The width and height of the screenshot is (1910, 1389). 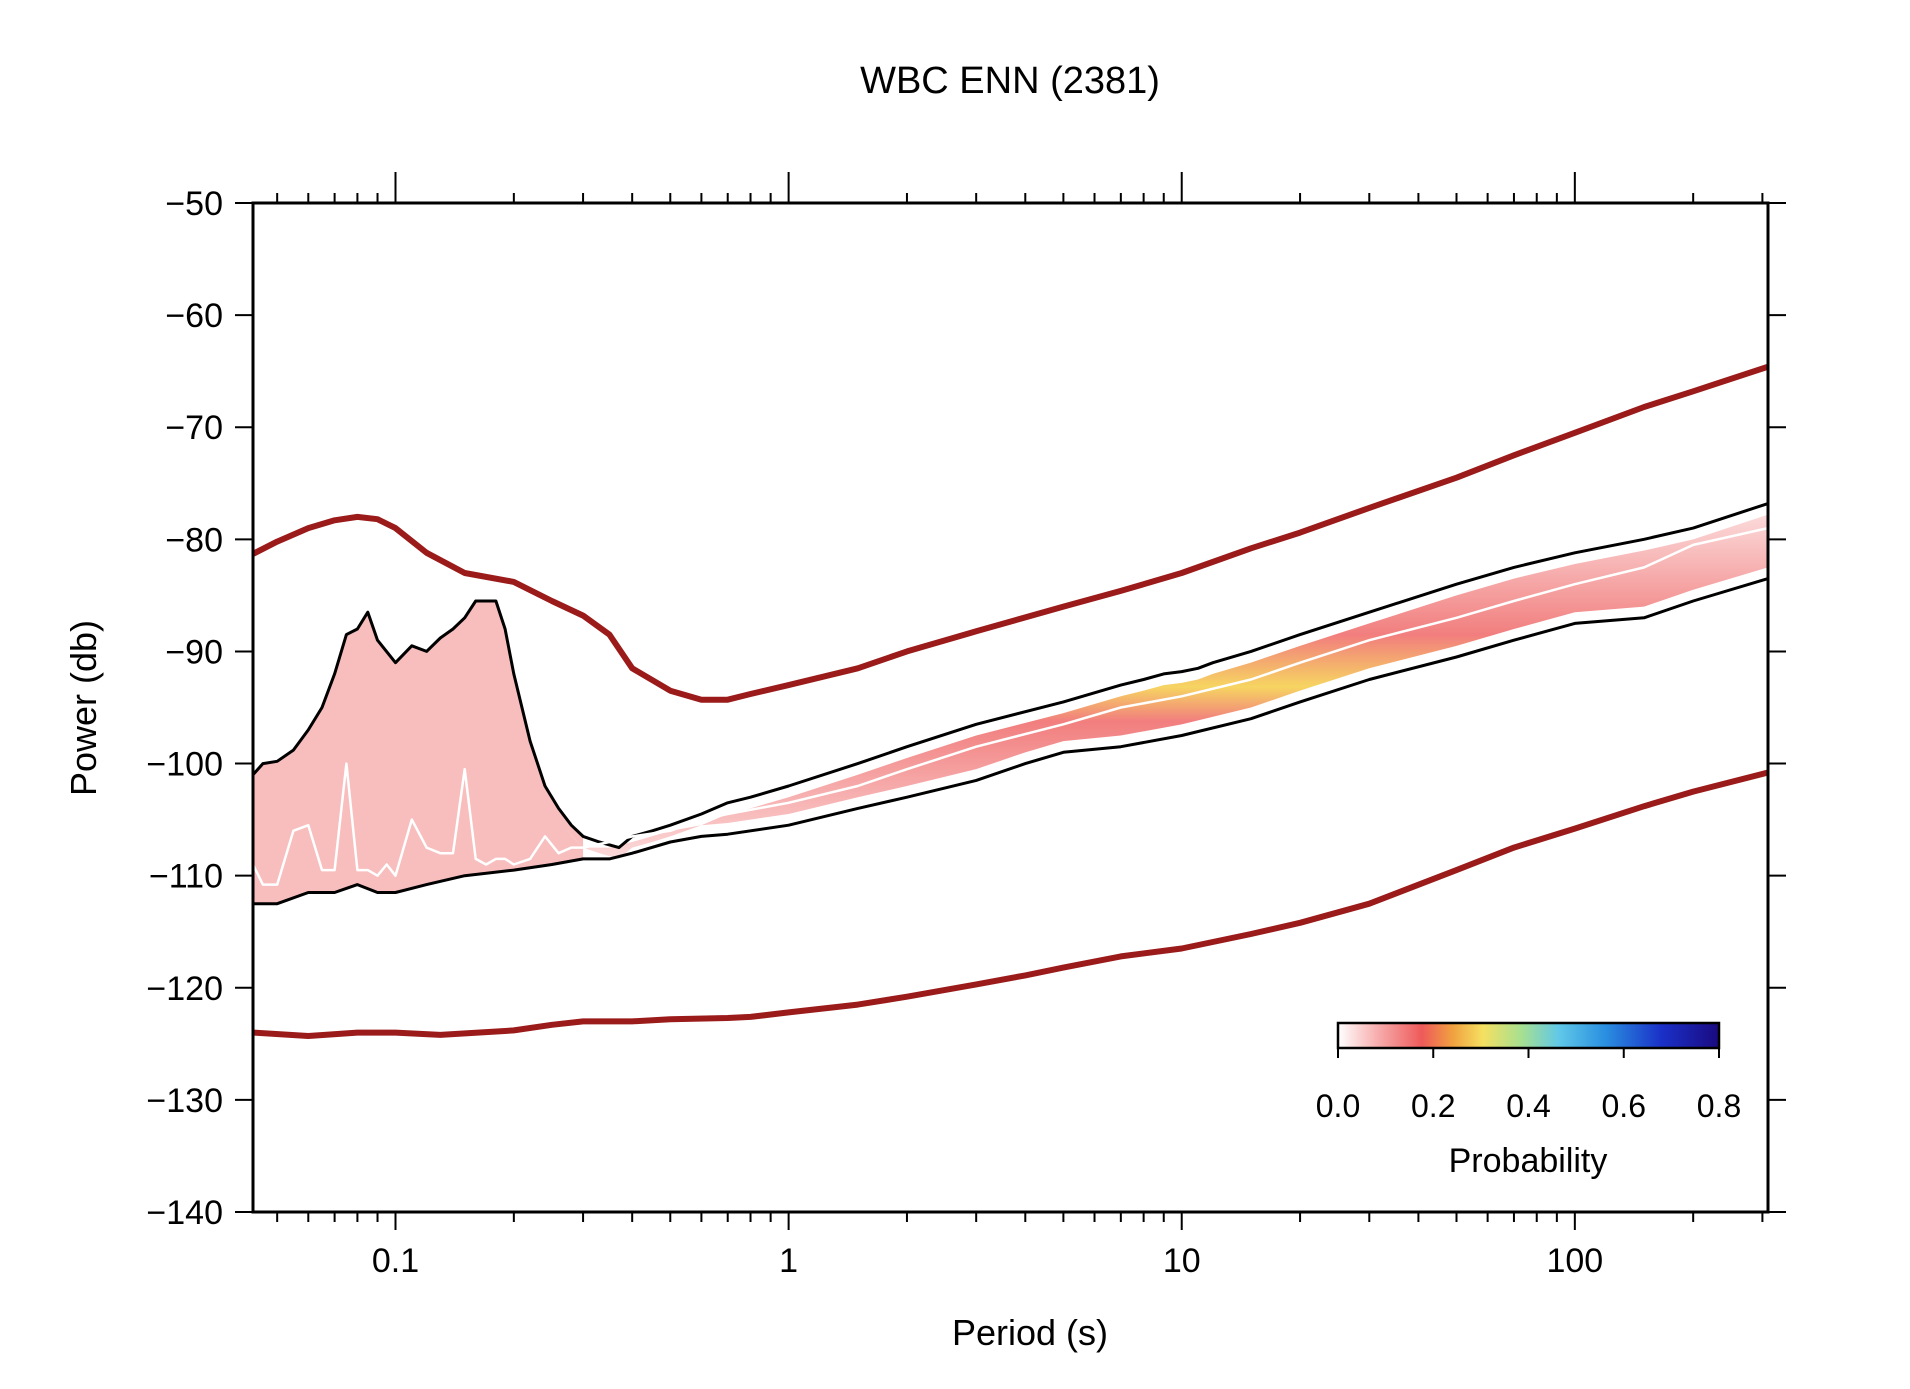 I want to click on y-tick-label: −110, so click(x=186, y=877).